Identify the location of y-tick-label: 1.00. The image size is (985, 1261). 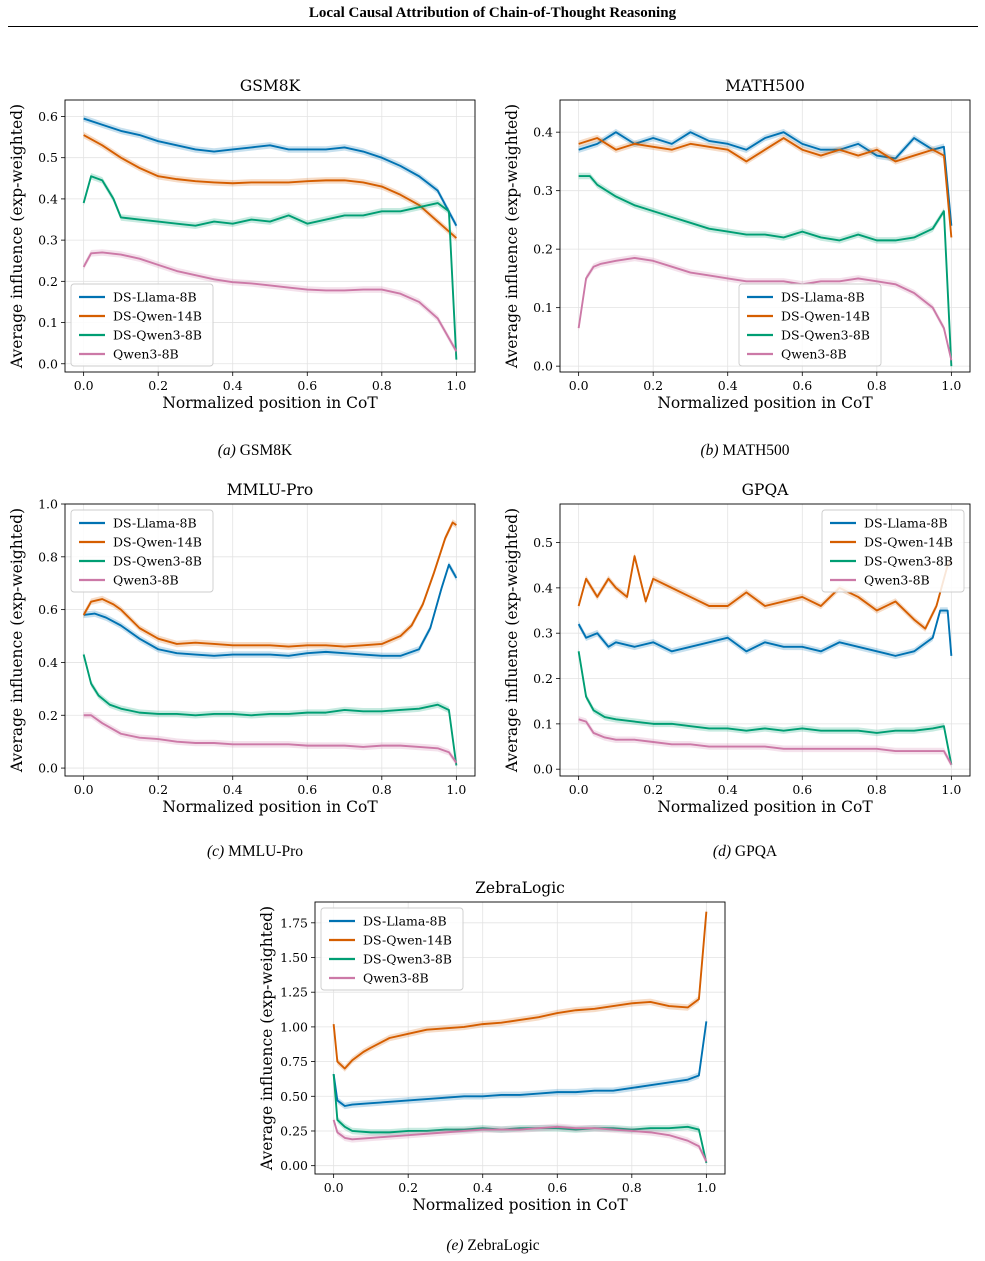
(294, 1026).